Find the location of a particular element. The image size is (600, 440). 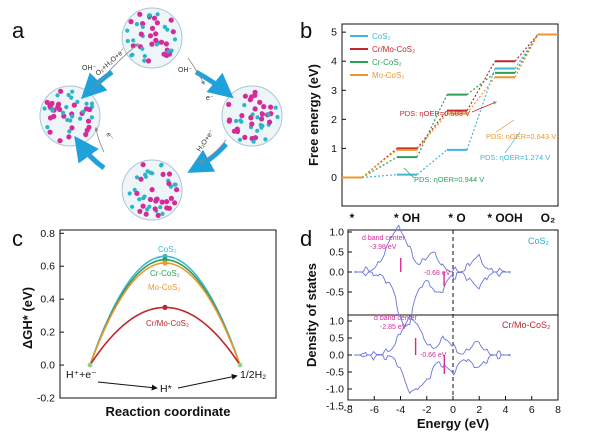

state-initial: H⁺+e⁻ is located at coordinates (81, 375).